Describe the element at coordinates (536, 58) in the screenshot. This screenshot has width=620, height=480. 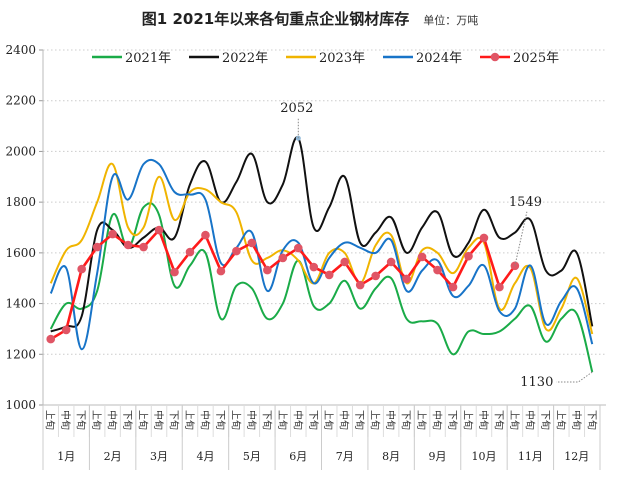
I see `legend-label: 2025年` at that location.